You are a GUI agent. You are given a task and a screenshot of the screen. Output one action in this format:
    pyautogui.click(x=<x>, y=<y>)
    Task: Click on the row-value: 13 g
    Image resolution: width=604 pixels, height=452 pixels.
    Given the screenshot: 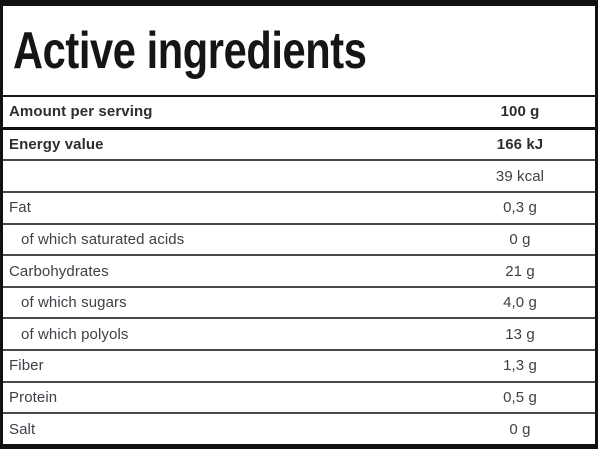 What is the action you would take?
    pyautogui.click(x=520, y=334)
    